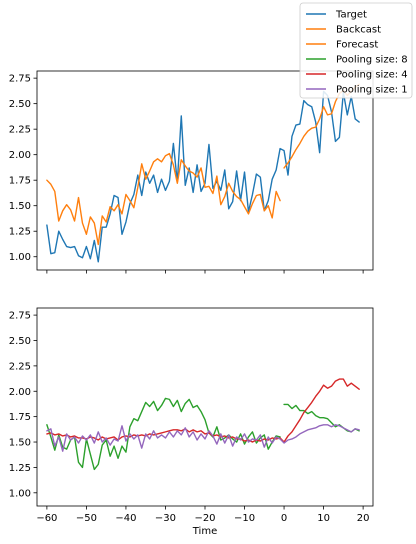 The height and width of the screenshot is (544, 416). What do you see at coordinates (363, 518) in the screenshot?
I see `bottom-x-tick-label: 20` at bounding box center [363, 518].